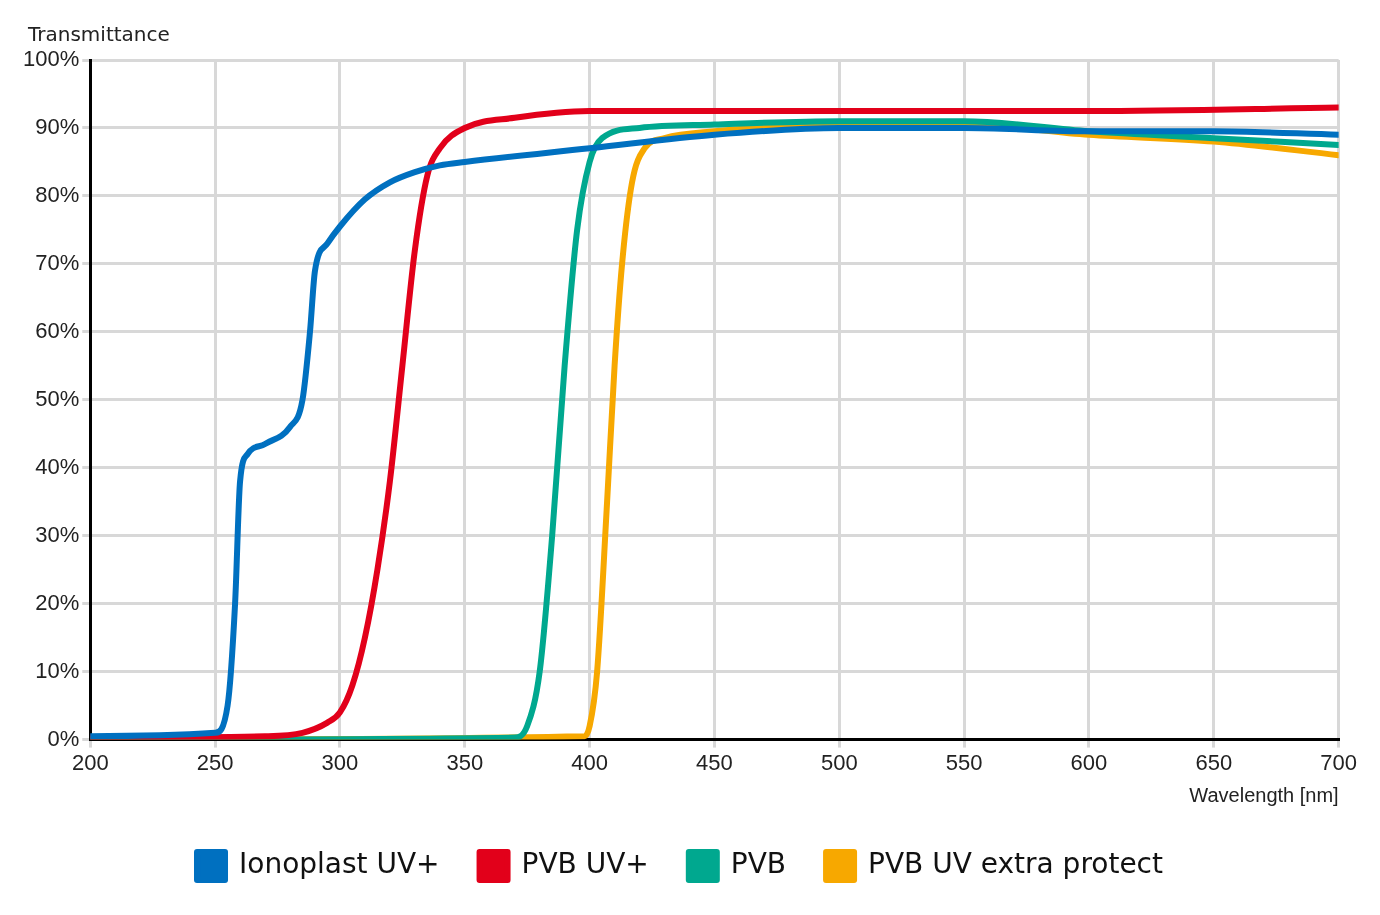  What do you see at coordinates (57, 602) in the screenshot?
I see `y-tick-label: 20%` at bounding box center [57, 602].